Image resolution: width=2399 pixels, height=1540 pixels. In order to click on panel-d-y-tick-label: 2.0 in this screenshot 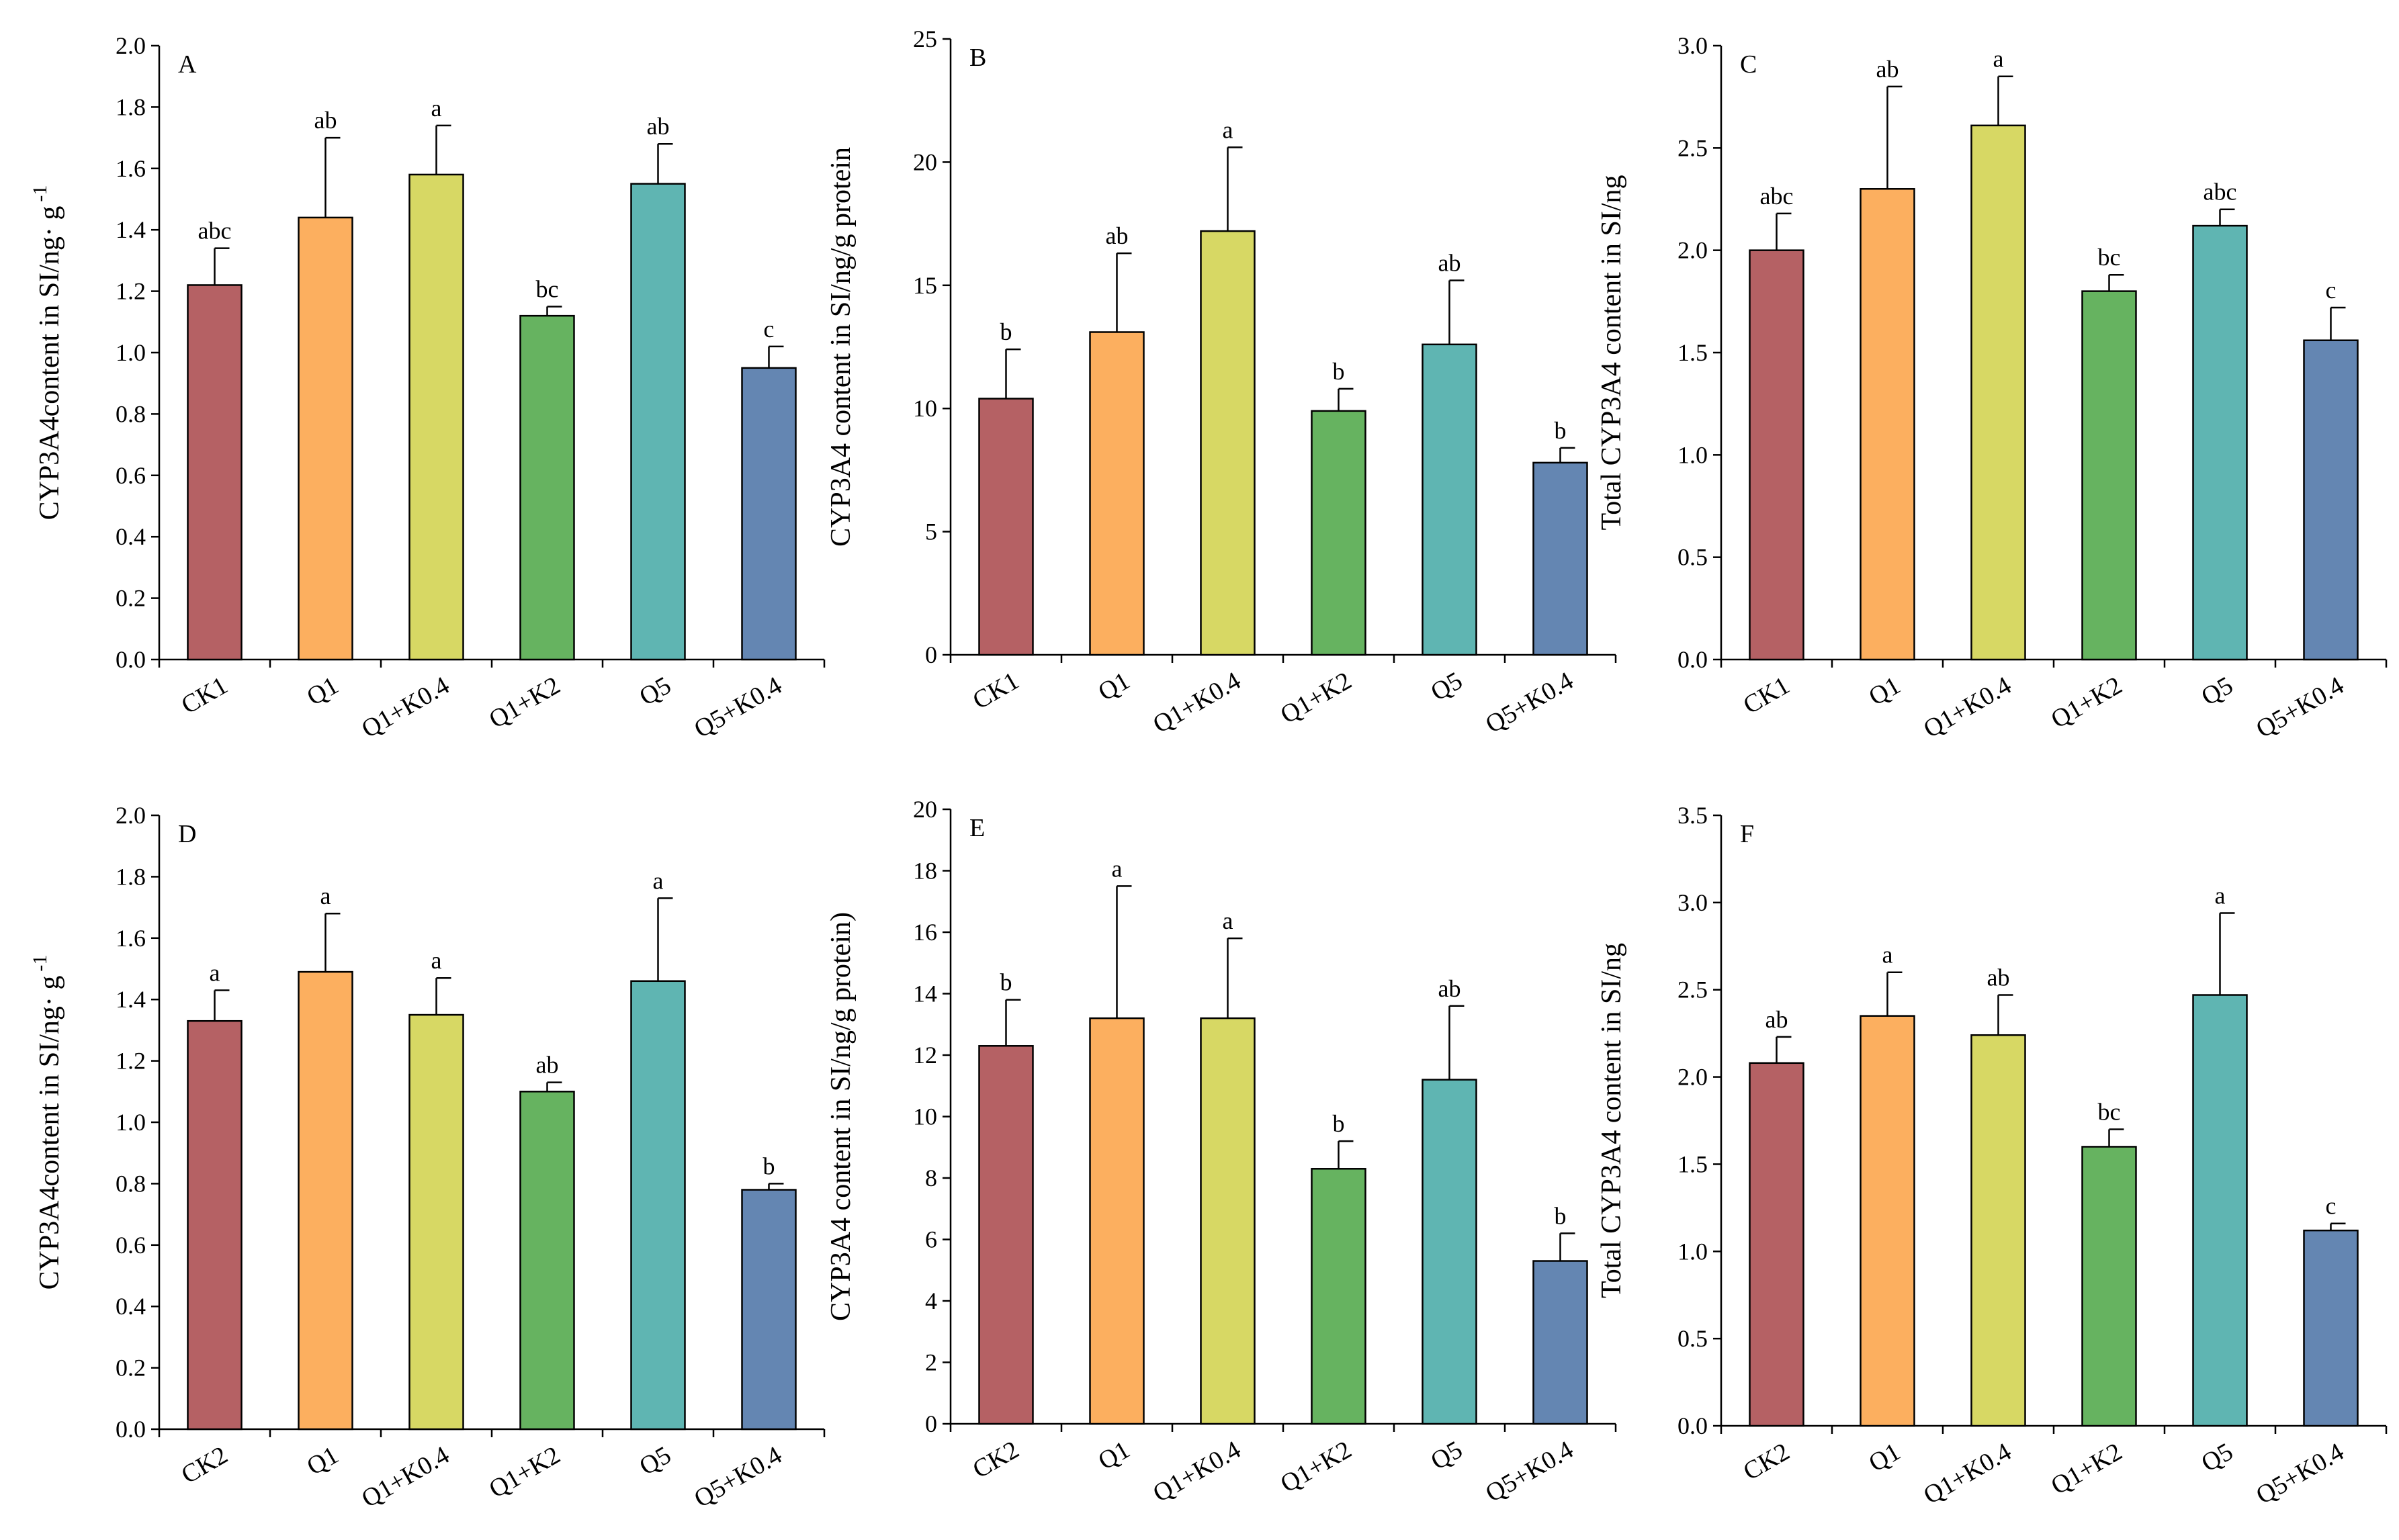, I will do `click(131, 816)`.